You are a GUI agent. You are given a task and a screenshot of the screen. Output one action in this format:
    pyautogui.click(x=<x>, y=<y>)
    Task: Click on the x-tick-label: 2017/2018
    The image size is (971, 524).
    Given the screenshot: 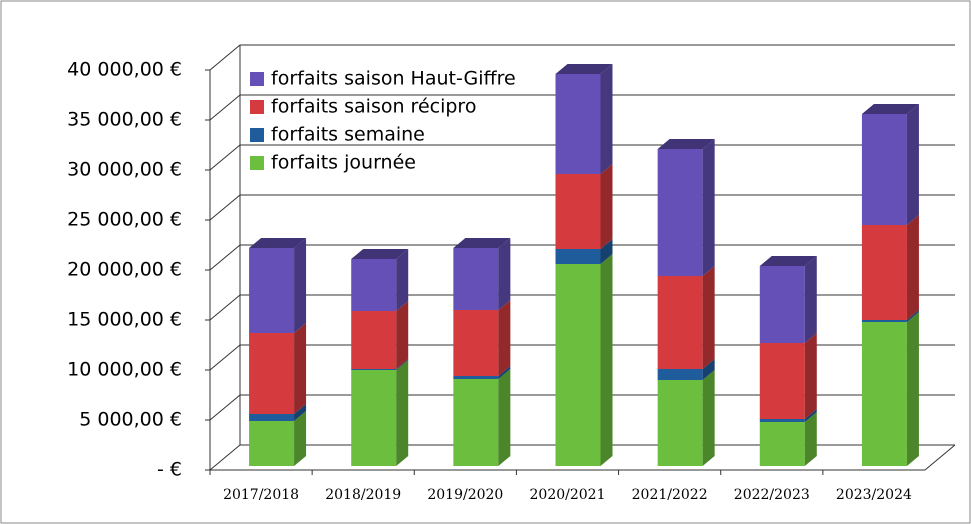 What is the action you would take?
    pyautogui.click(x=261, y=495)
    